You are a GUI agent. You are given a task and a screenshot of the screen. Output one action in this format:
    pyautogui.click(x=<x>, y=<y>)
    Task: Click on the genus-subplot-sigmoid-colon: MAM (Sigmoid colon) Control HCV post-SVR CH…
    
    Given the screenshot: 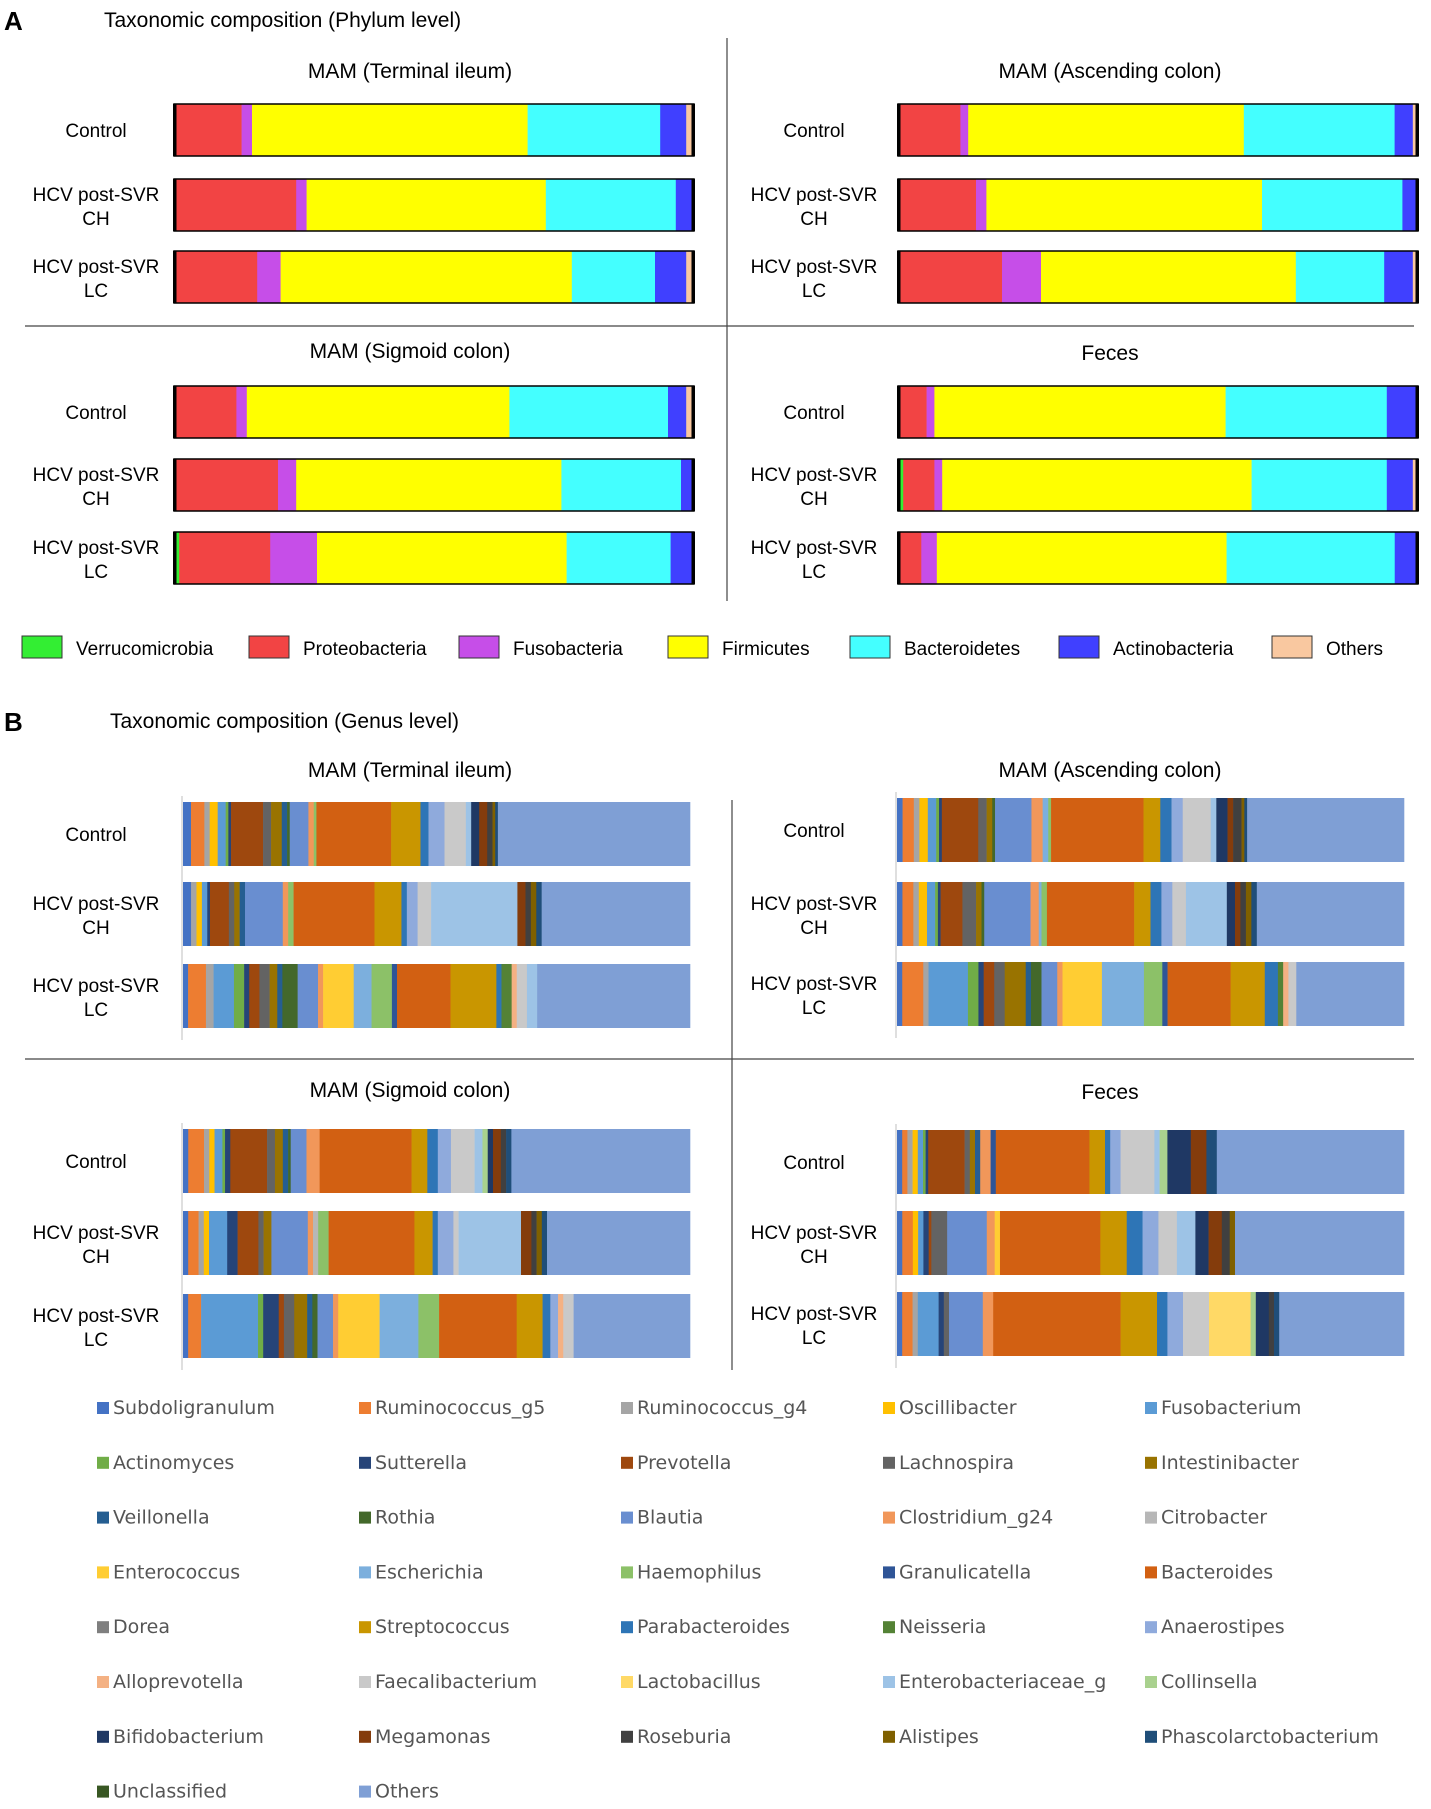 What is the action you would take?
    pyautogui.click(x=362, y=1224)
    